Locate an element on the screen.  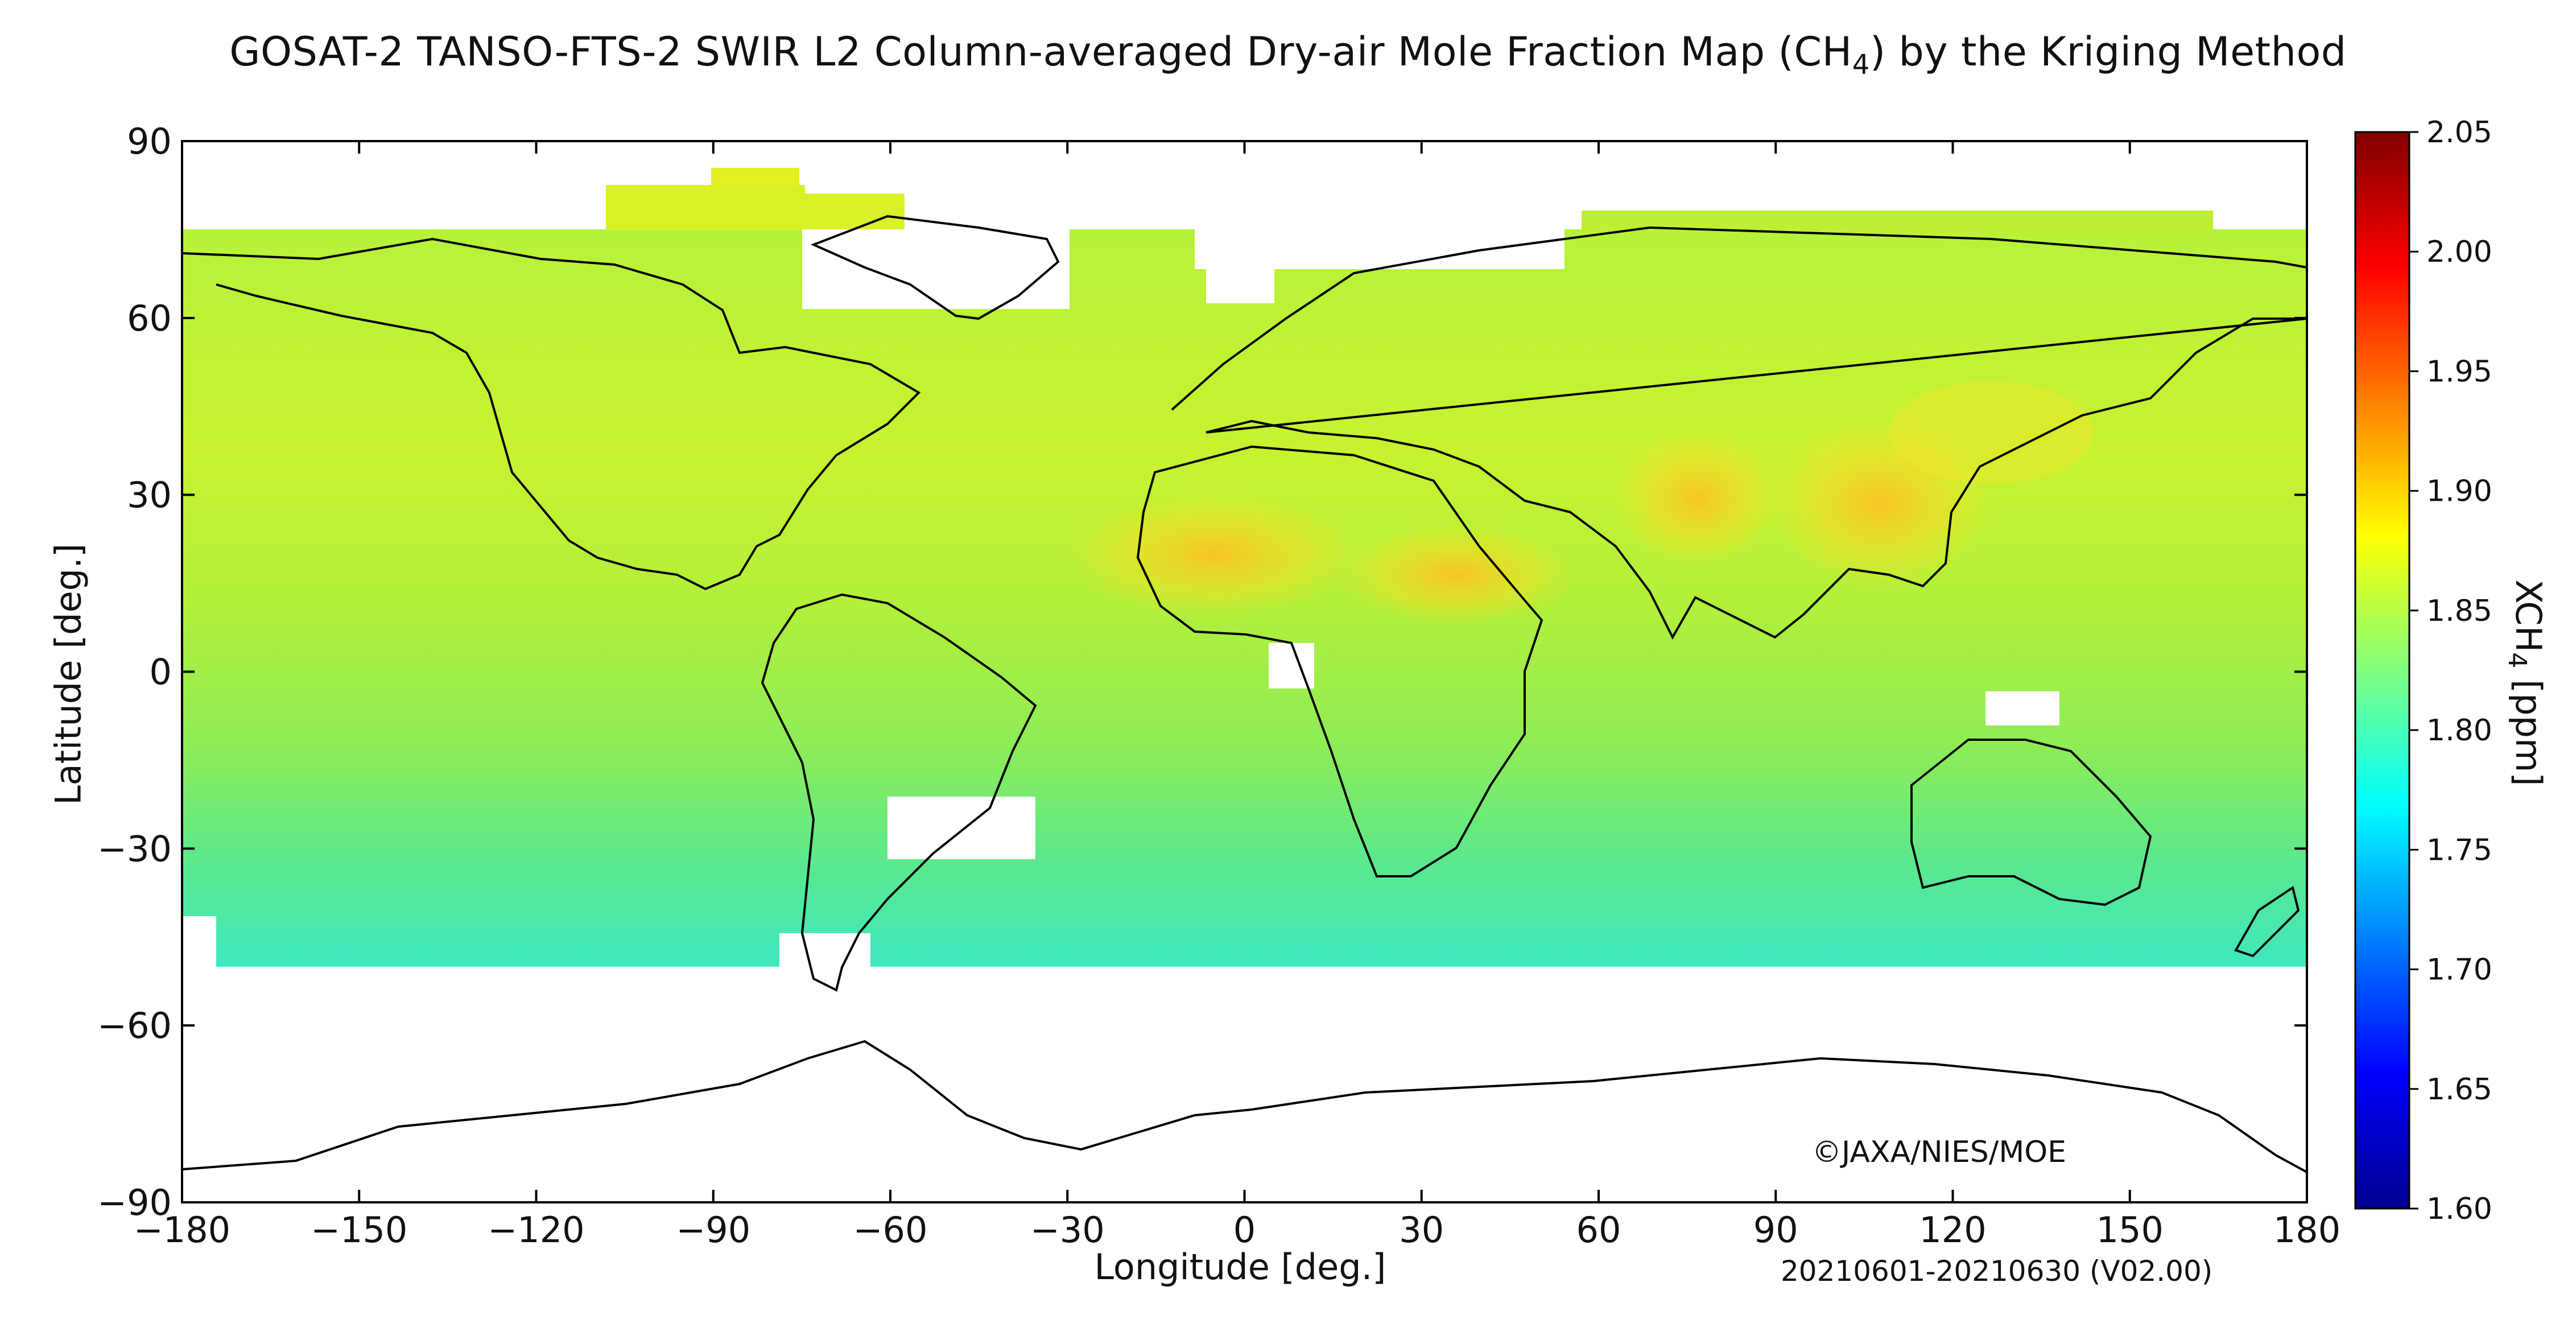
coastline-north-america is located at coordinates (552, 414).